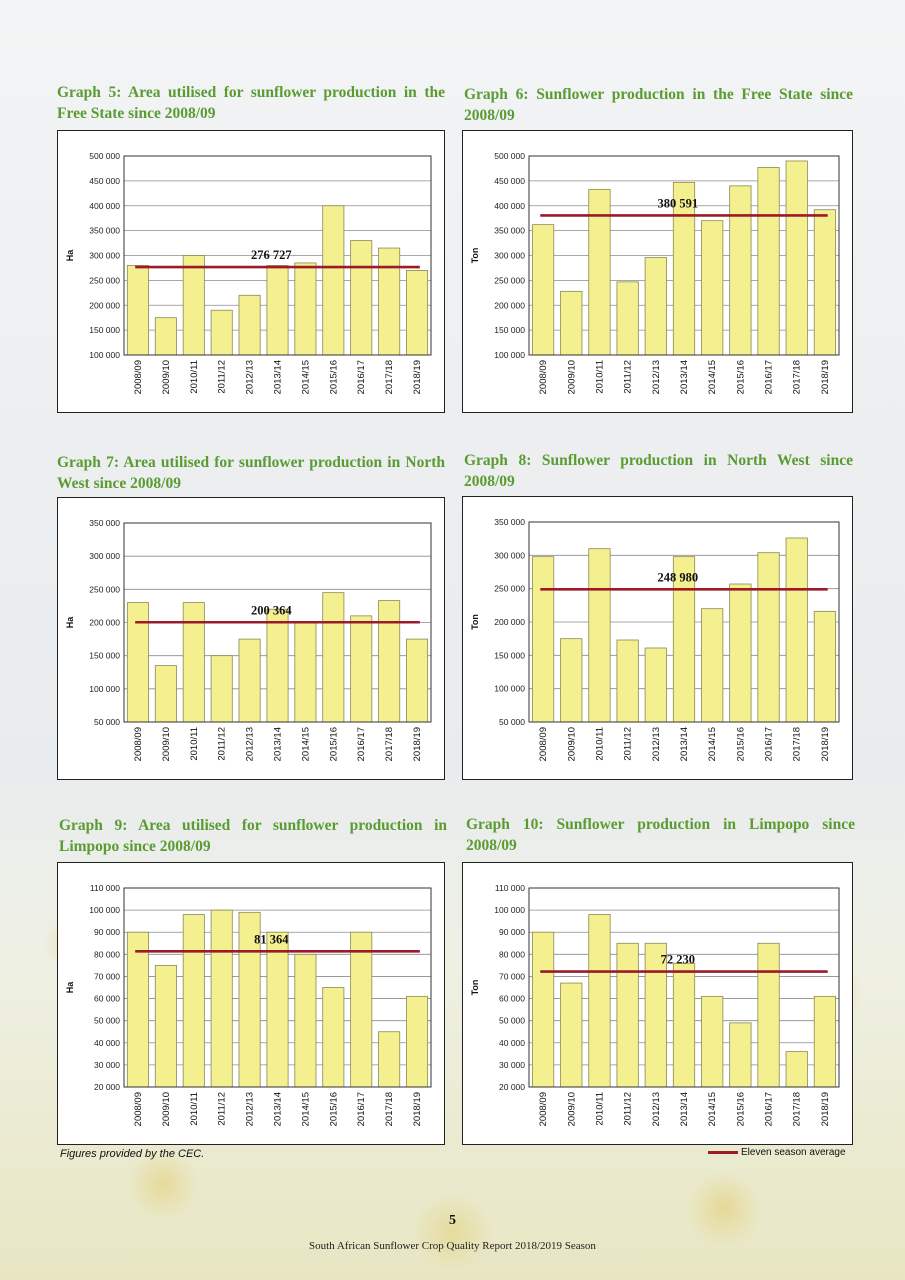 This screenshot has height=1280, width=905. Describe the element at coordinates (107, 1043) in the screenshot. I see `y-tick-label: 40 000` at that location.